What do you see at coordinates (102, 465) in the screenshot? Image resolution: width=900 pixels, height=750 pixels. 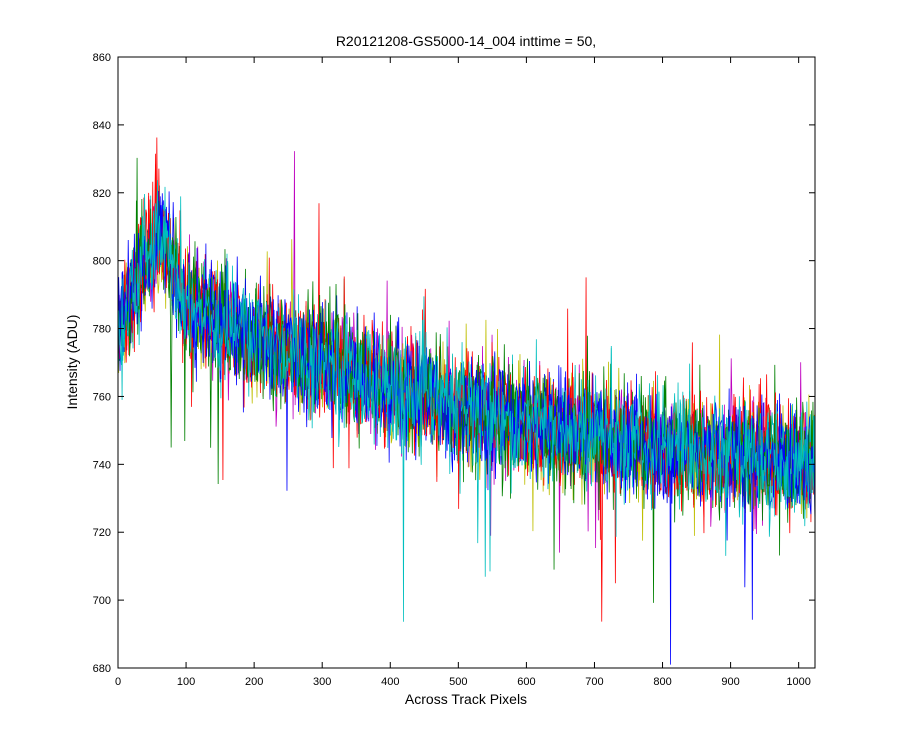 I see `y-tick-label: 740` at bounding box center [102, 465].